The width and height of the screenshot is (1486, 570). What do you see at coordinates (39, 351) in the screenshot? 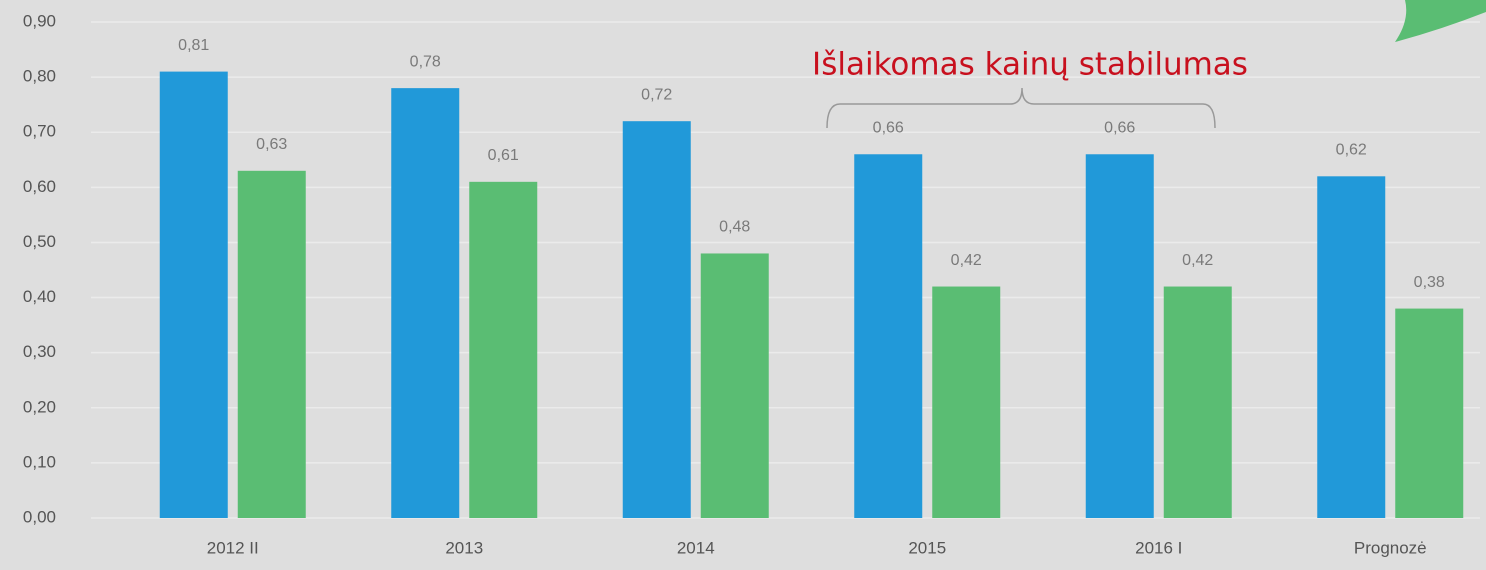
I see `y-tick-label: 0,30` at bounding box center [39, 351].